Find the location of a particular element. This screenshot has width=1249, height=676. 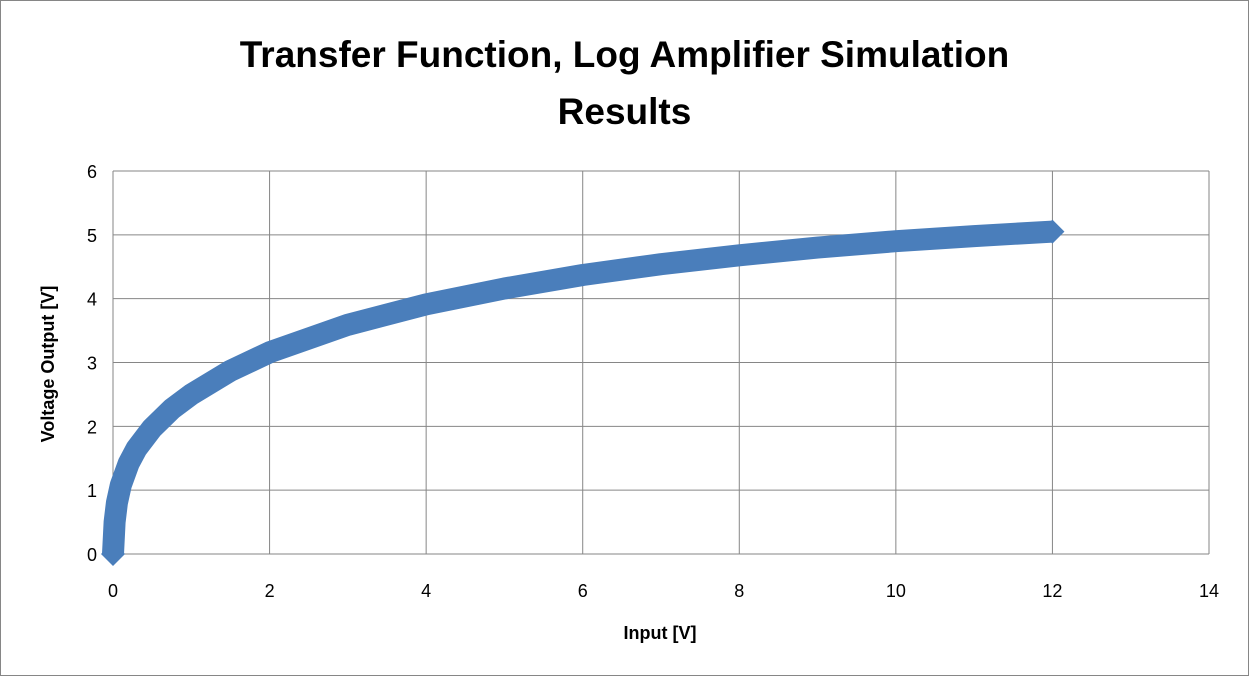

y-tick-label: 2 is located at coordinates (92, 427).